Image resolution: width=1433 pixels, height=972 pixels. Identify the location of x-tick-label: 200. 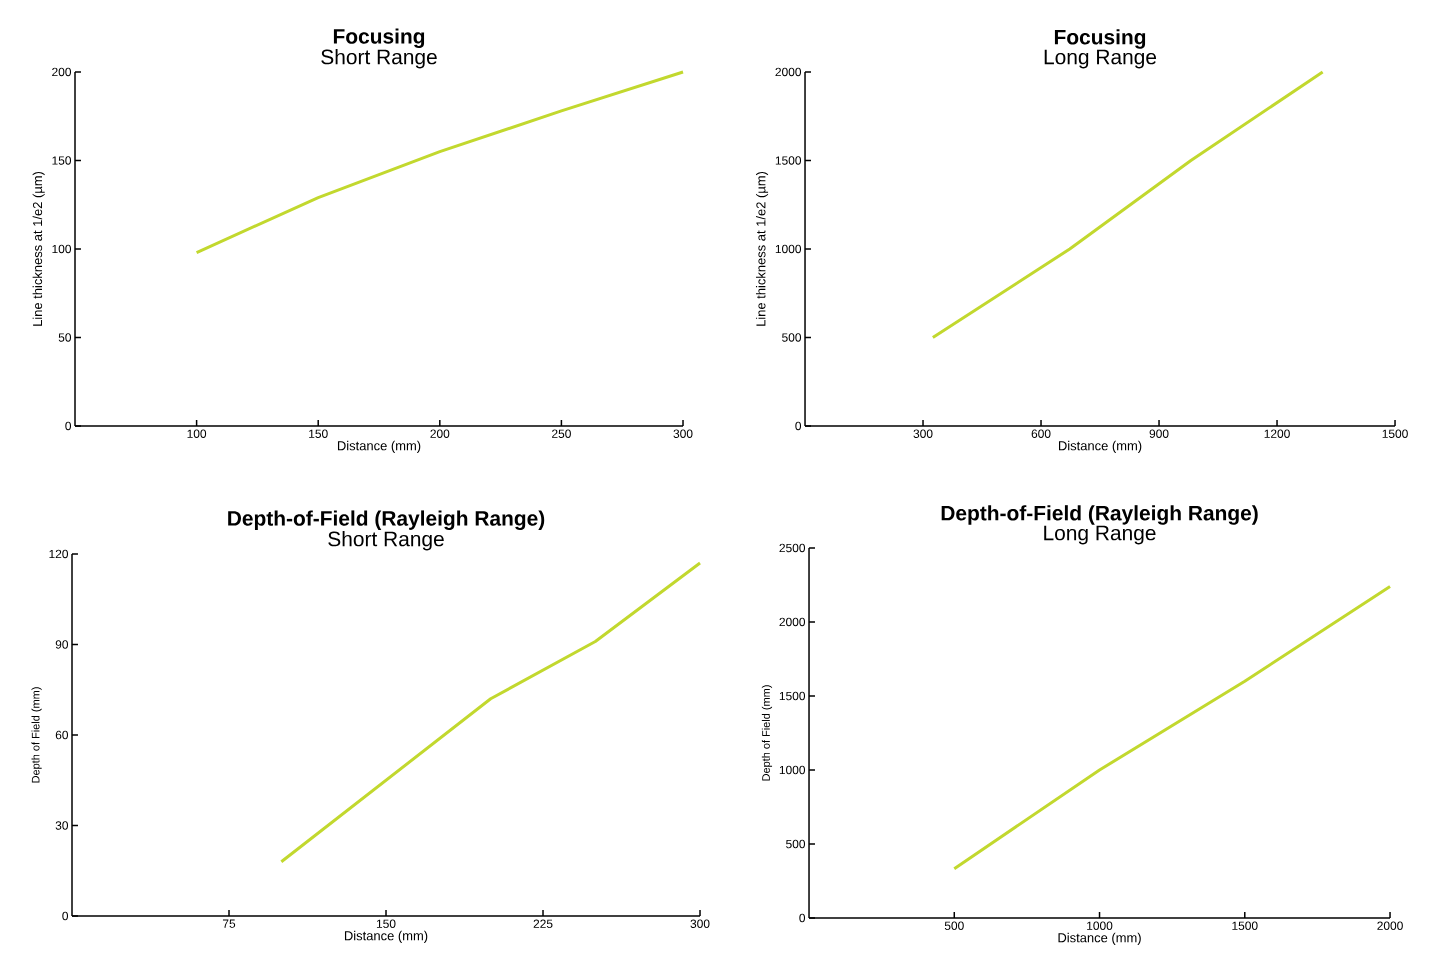
(440, 433).